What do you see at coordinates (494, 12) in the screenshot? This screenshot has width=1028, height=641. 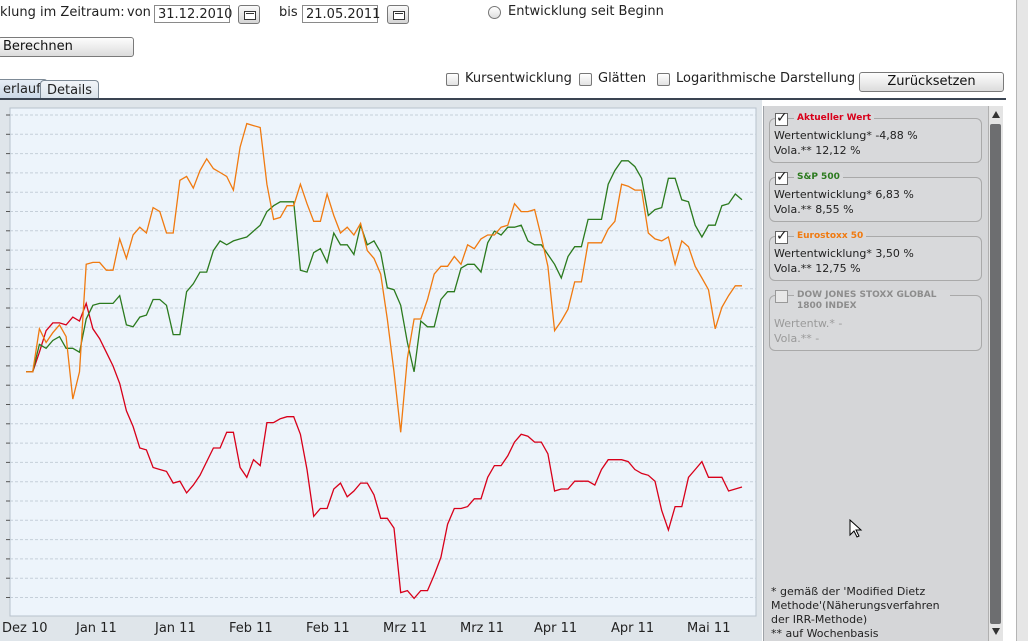 I see `since-start-radio` at bounding box center [494, 12].